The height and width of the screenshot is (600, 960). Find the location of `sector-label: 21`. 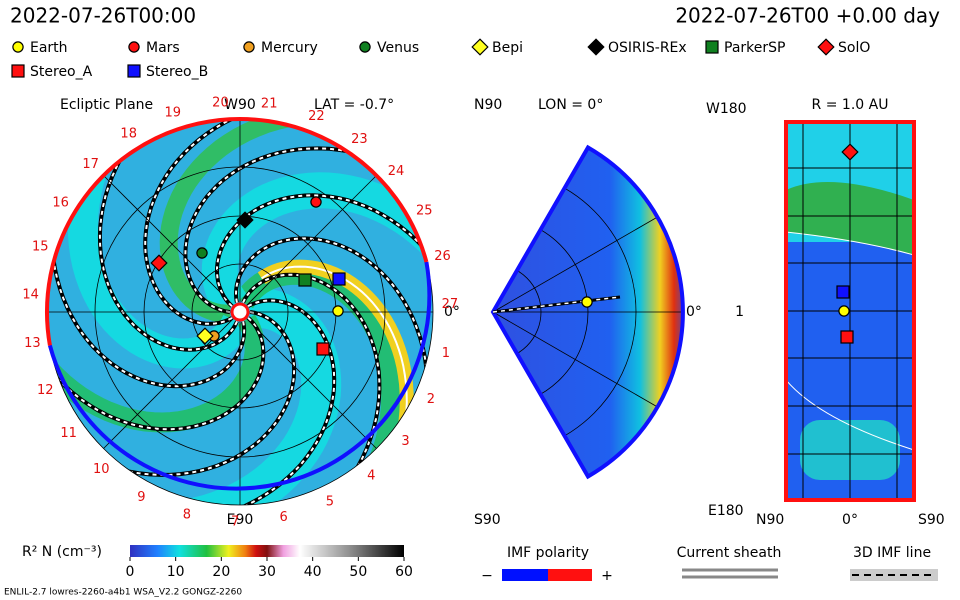

sector-label: 21 is located at coordinates (269, 104).